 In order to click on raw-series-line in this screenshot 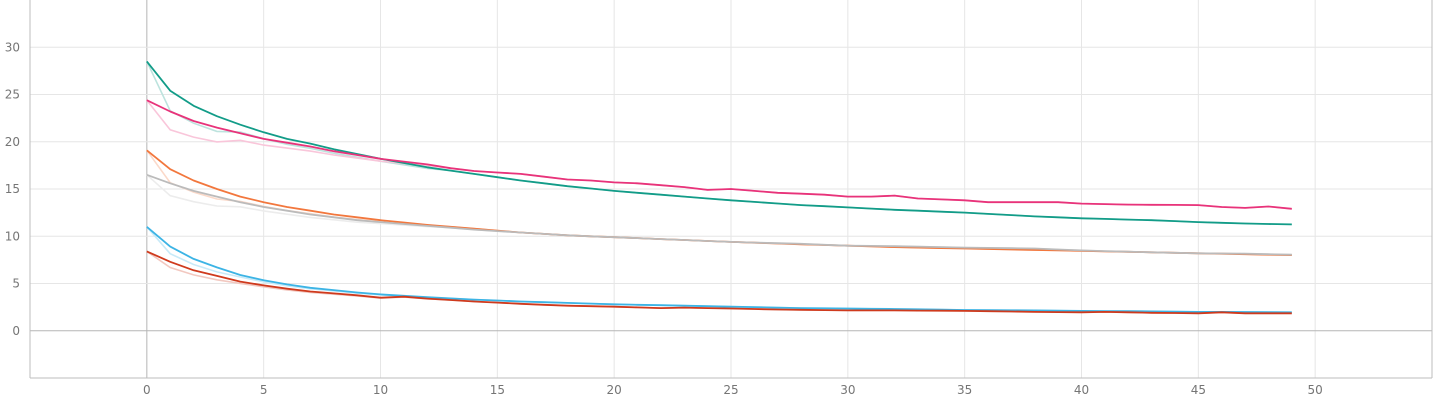, I will do `click(719, 282)`.